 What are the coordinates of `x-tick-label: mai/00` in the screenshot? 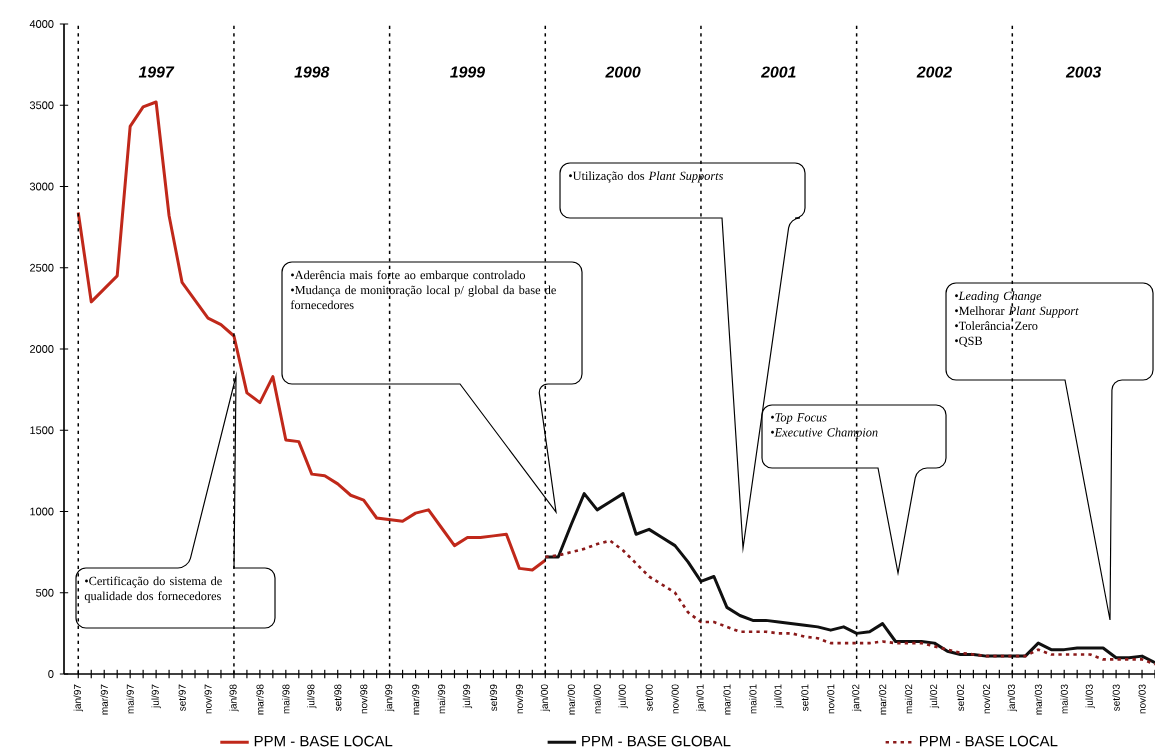 It's located at (597, 699).